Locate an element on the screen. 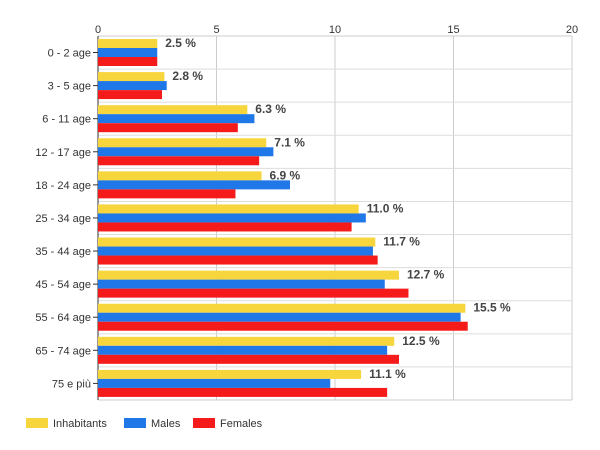  x-tick-label: 10 is located at coordinates (335, 30).